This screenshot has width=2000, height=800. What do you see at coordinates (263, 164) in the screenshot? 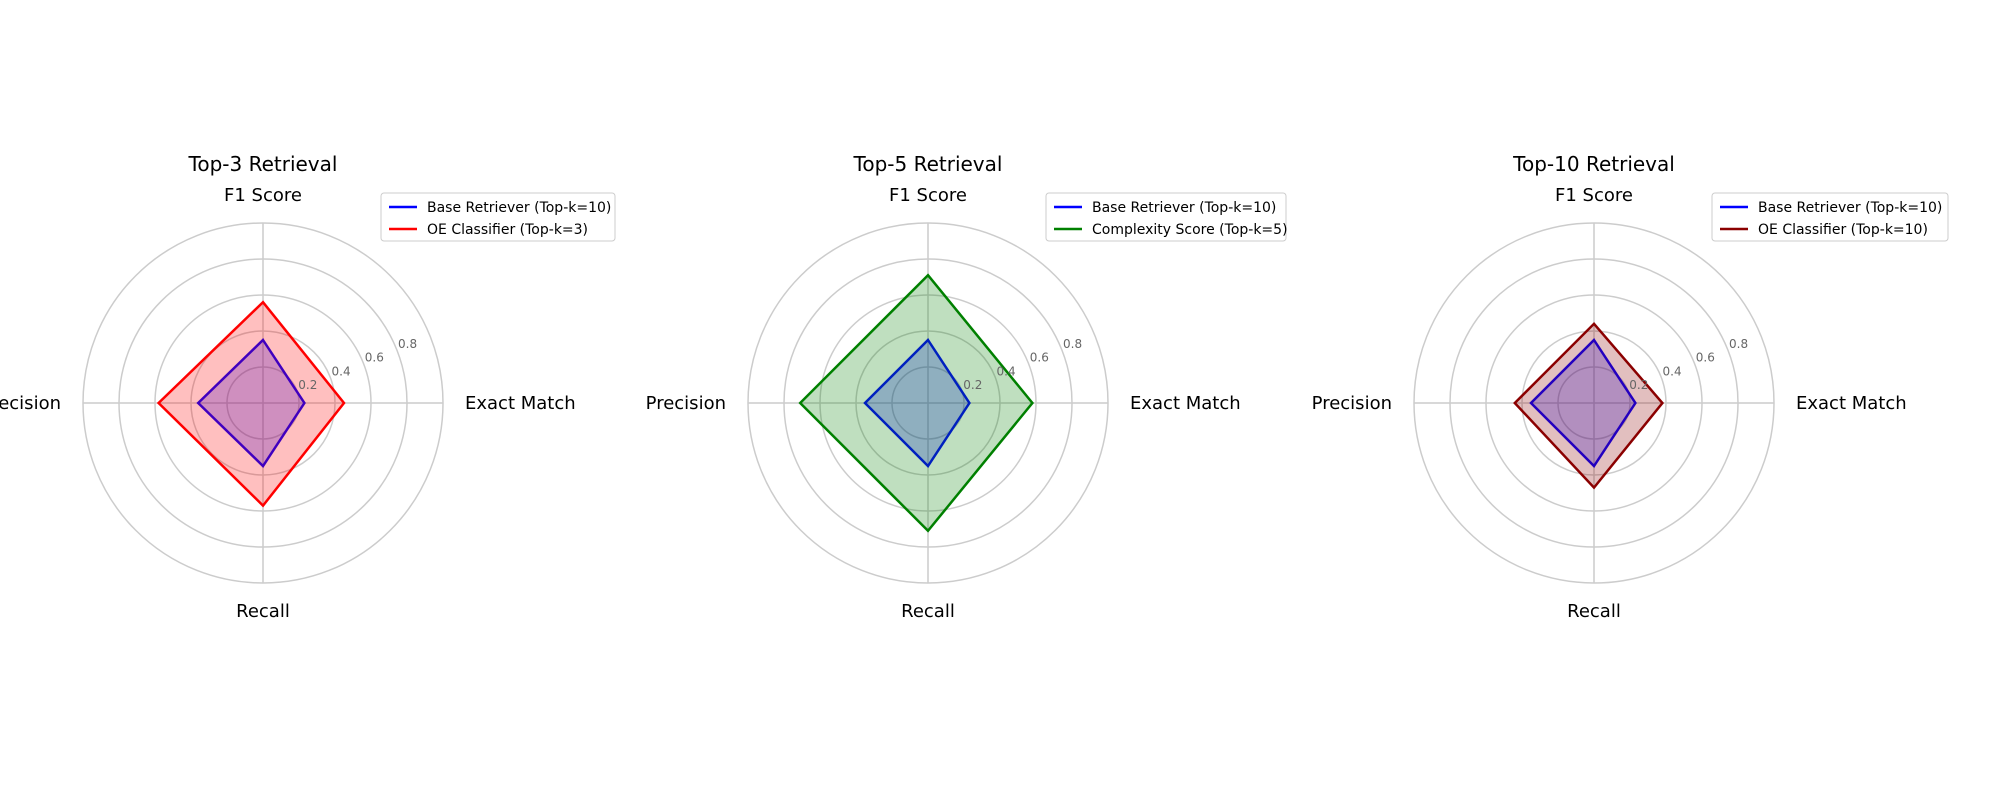
I see `chart-title: Top-3 Retrieval` at bounding box center [263, 164].